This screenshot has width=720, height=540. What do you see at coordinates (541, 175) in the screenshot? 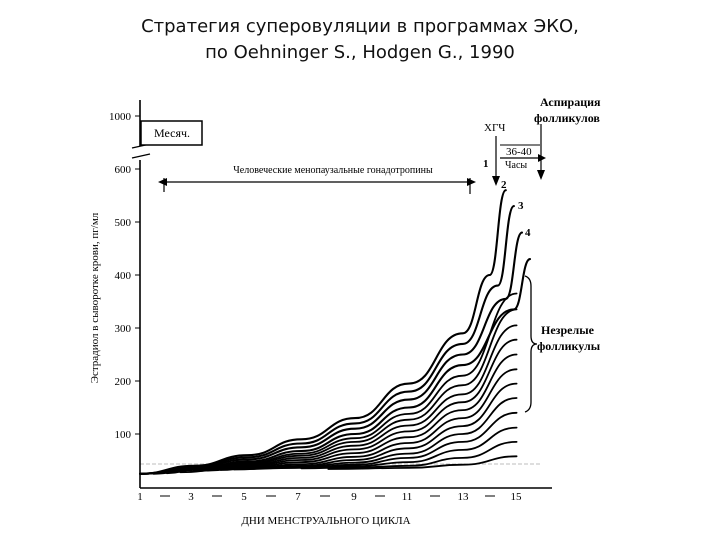
I see `aspiration-arrow-head` at bounding box center [541, 175].